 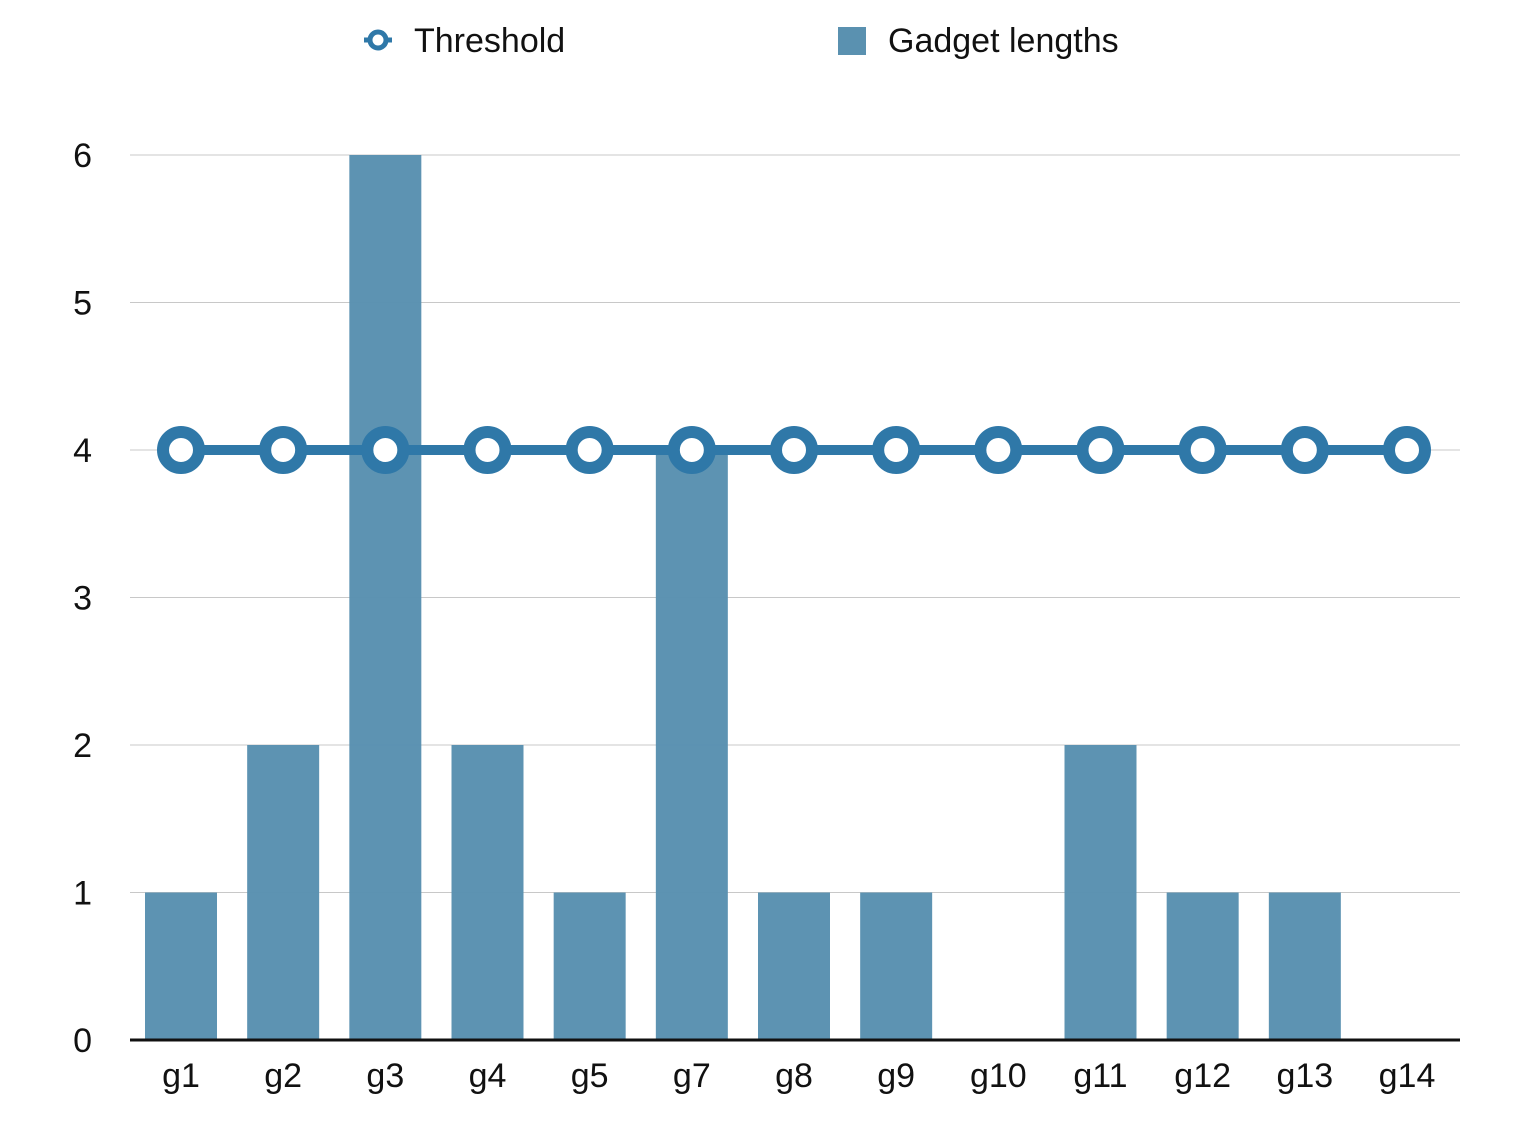 I want to click on x-axis-tick-labels: g1 g2 g3 g4 g5 g7 g8 g9 g10 g11 g12 g13 g14, so click(x=798, y=1076).